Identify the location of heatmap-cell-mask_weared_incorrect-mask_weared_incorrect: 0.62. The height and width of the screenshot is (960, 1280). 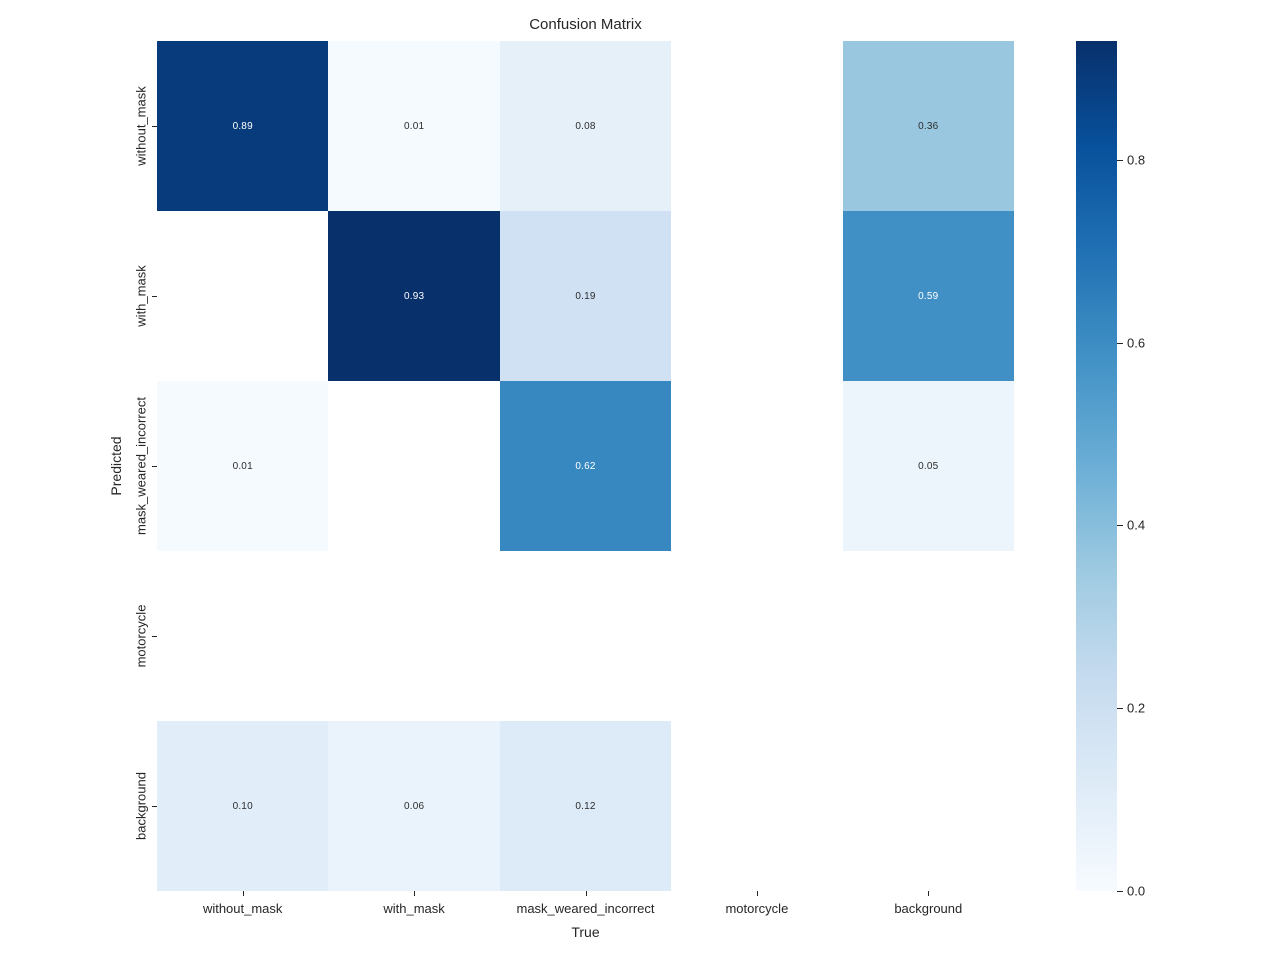
(585, 466).